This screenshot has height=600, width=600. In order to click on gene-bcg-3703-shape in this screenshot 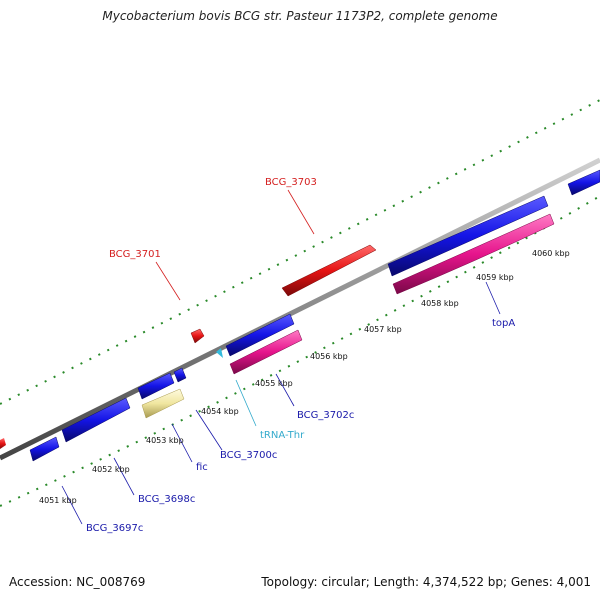, I will do `click(329, 270)`.